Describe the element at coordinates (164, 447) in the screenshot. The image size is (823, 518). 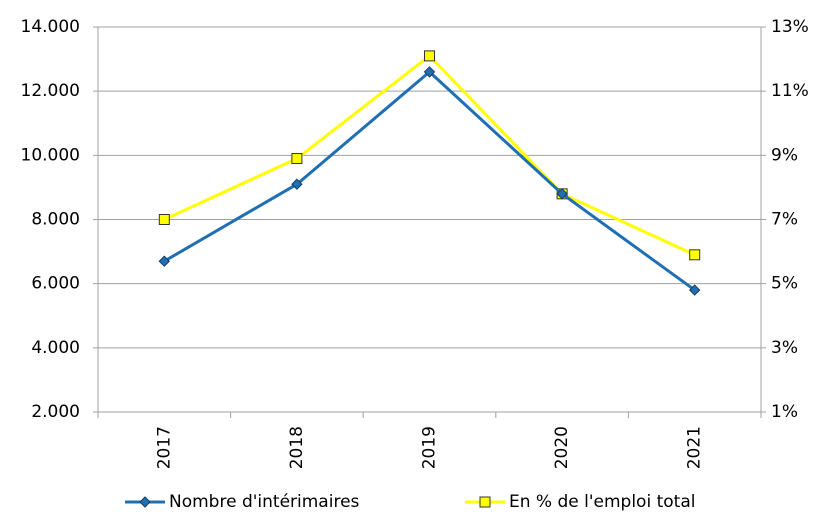
I see `x-tick-label: 2017` at that location.